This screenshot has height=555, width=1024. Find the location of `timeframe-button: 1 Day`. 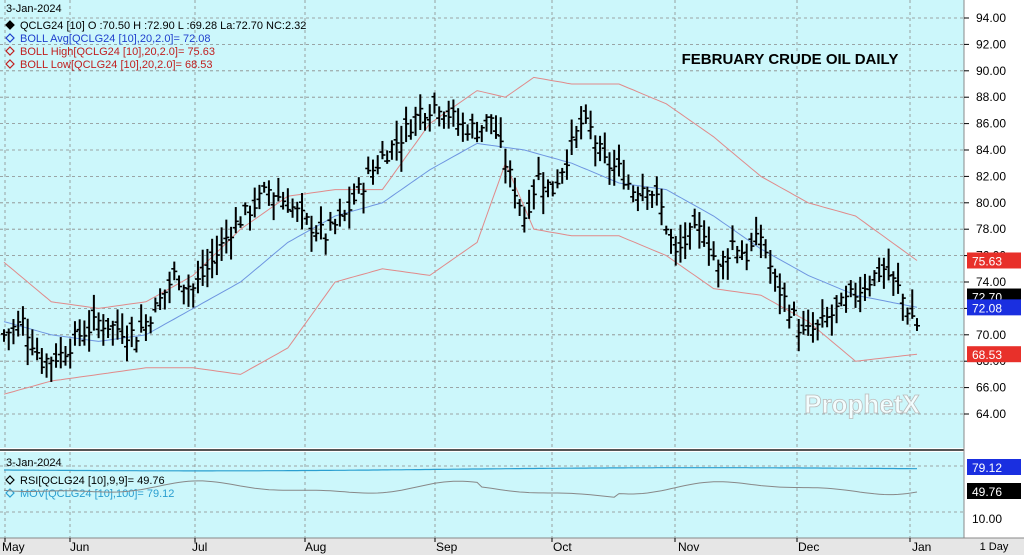

timeframe-button: 1 Day is located at coordinates (994, 547).